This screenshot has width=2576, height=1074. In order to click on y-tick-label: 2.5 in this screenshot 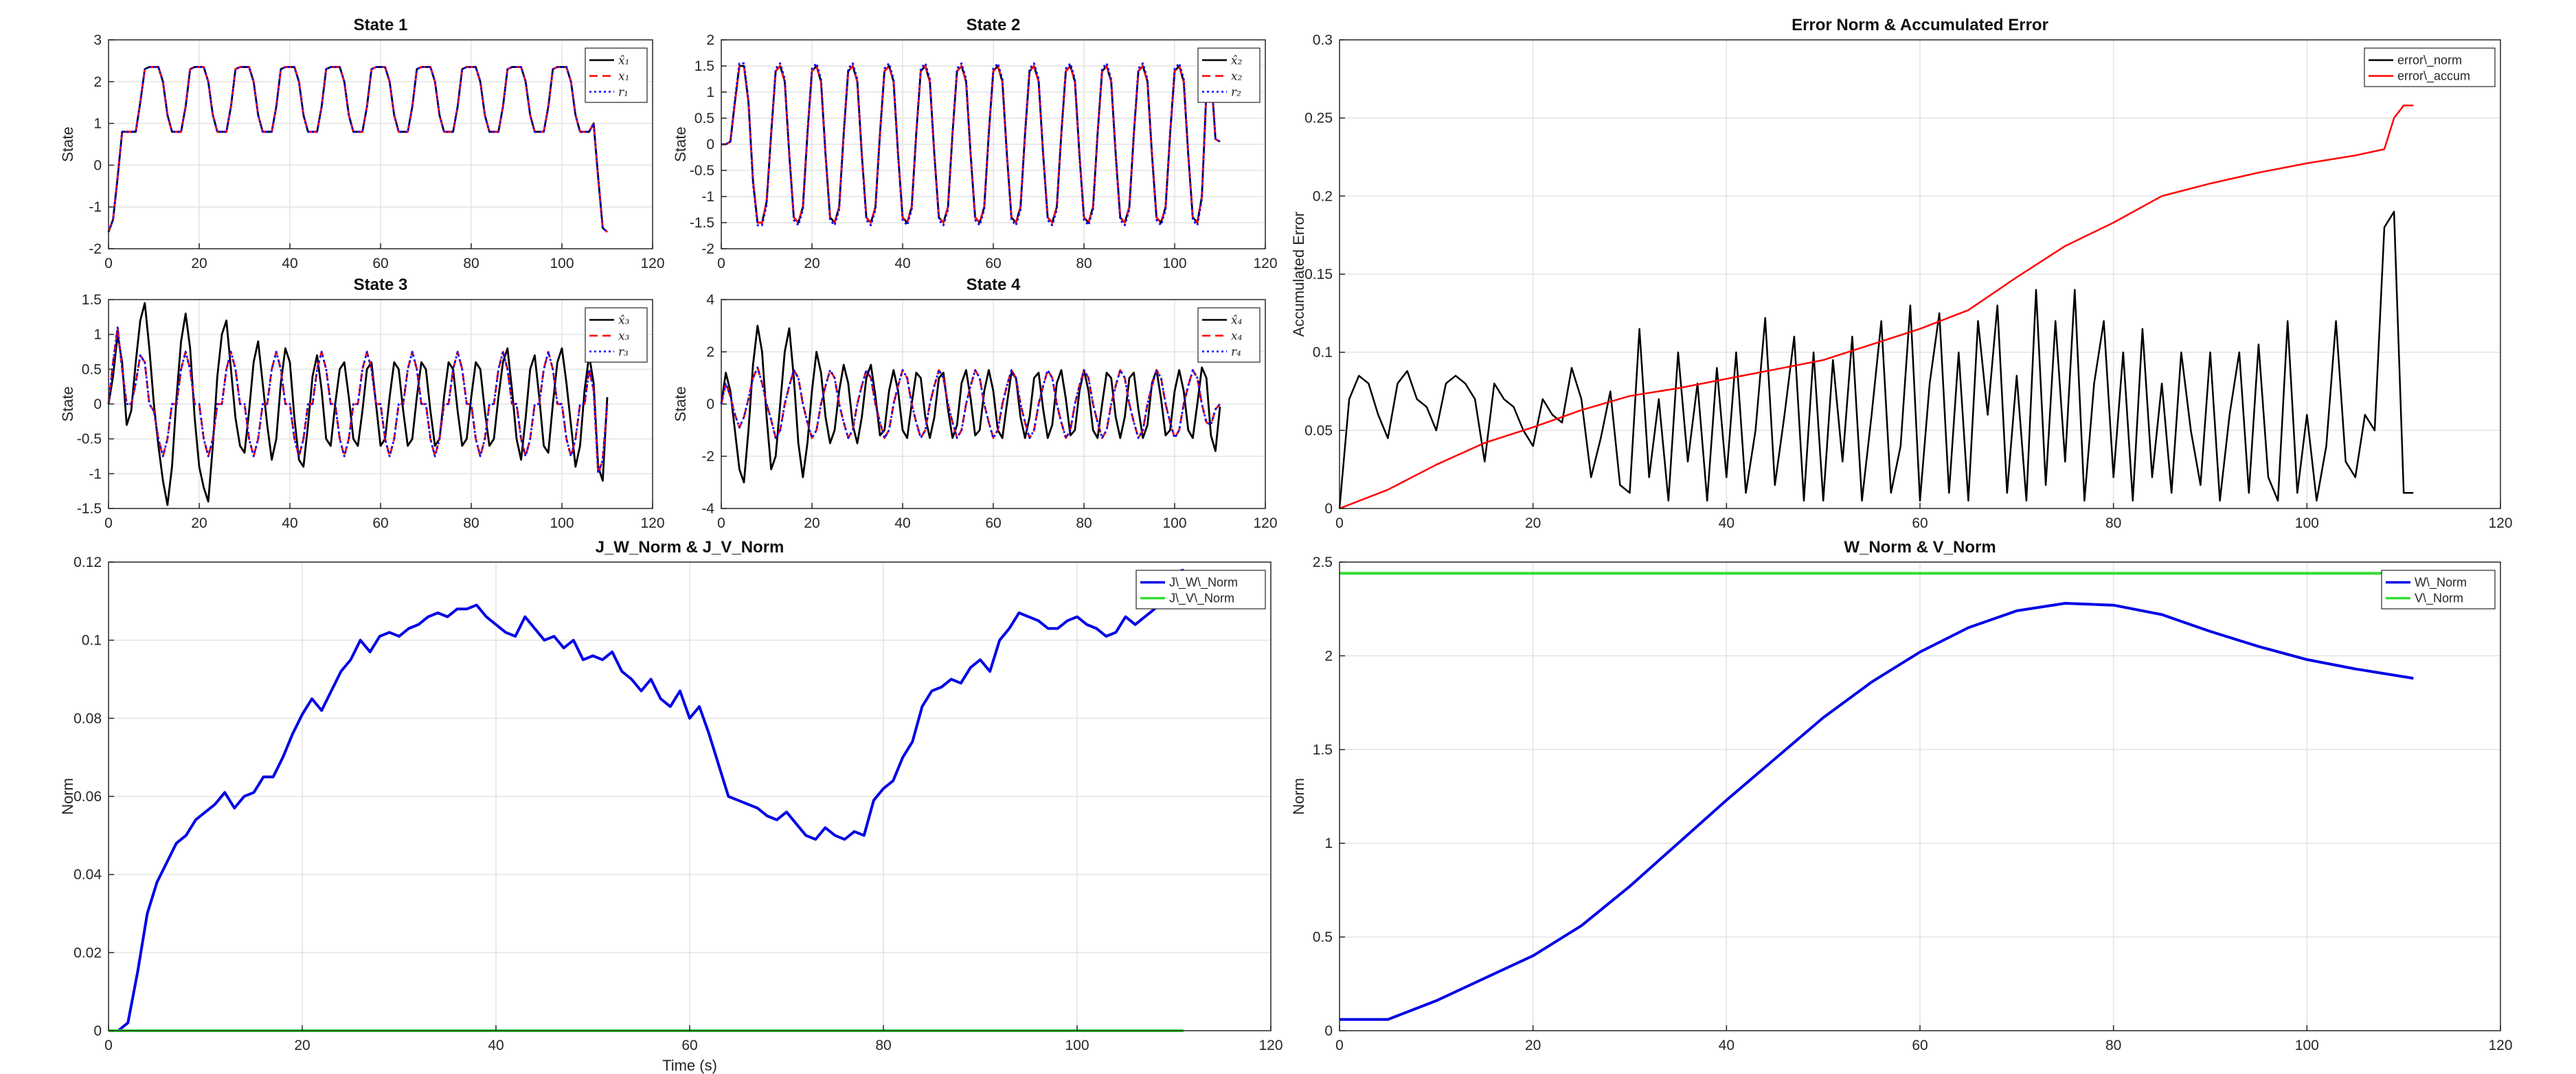, I will do `click(1323, 562)`.